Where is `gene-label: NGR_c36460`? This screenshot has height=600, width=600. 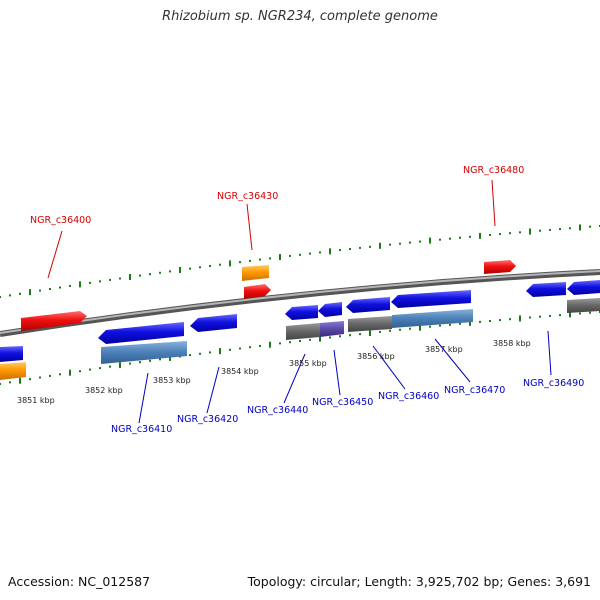
gene-label: NGR_c36460 is located at coordinates (408, 396).